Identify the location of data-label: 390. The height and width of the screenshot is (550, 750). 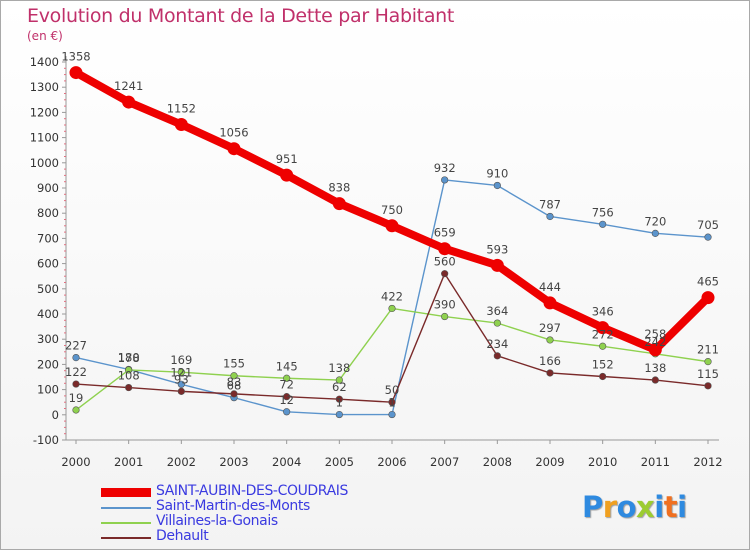
(445, 305).